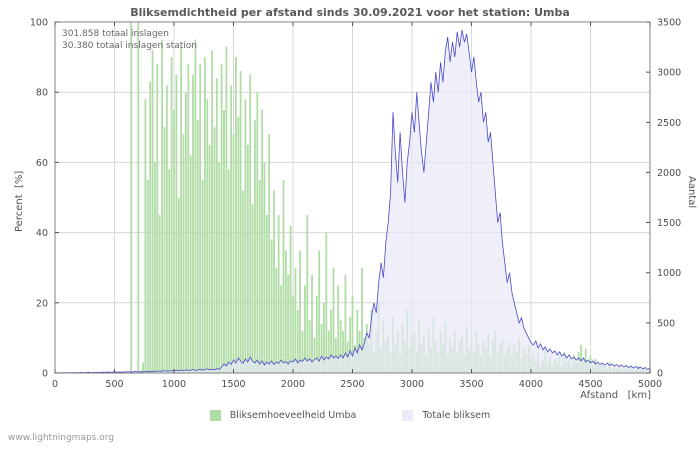  I want to click on svg-text: 5000, so click(650, 384).